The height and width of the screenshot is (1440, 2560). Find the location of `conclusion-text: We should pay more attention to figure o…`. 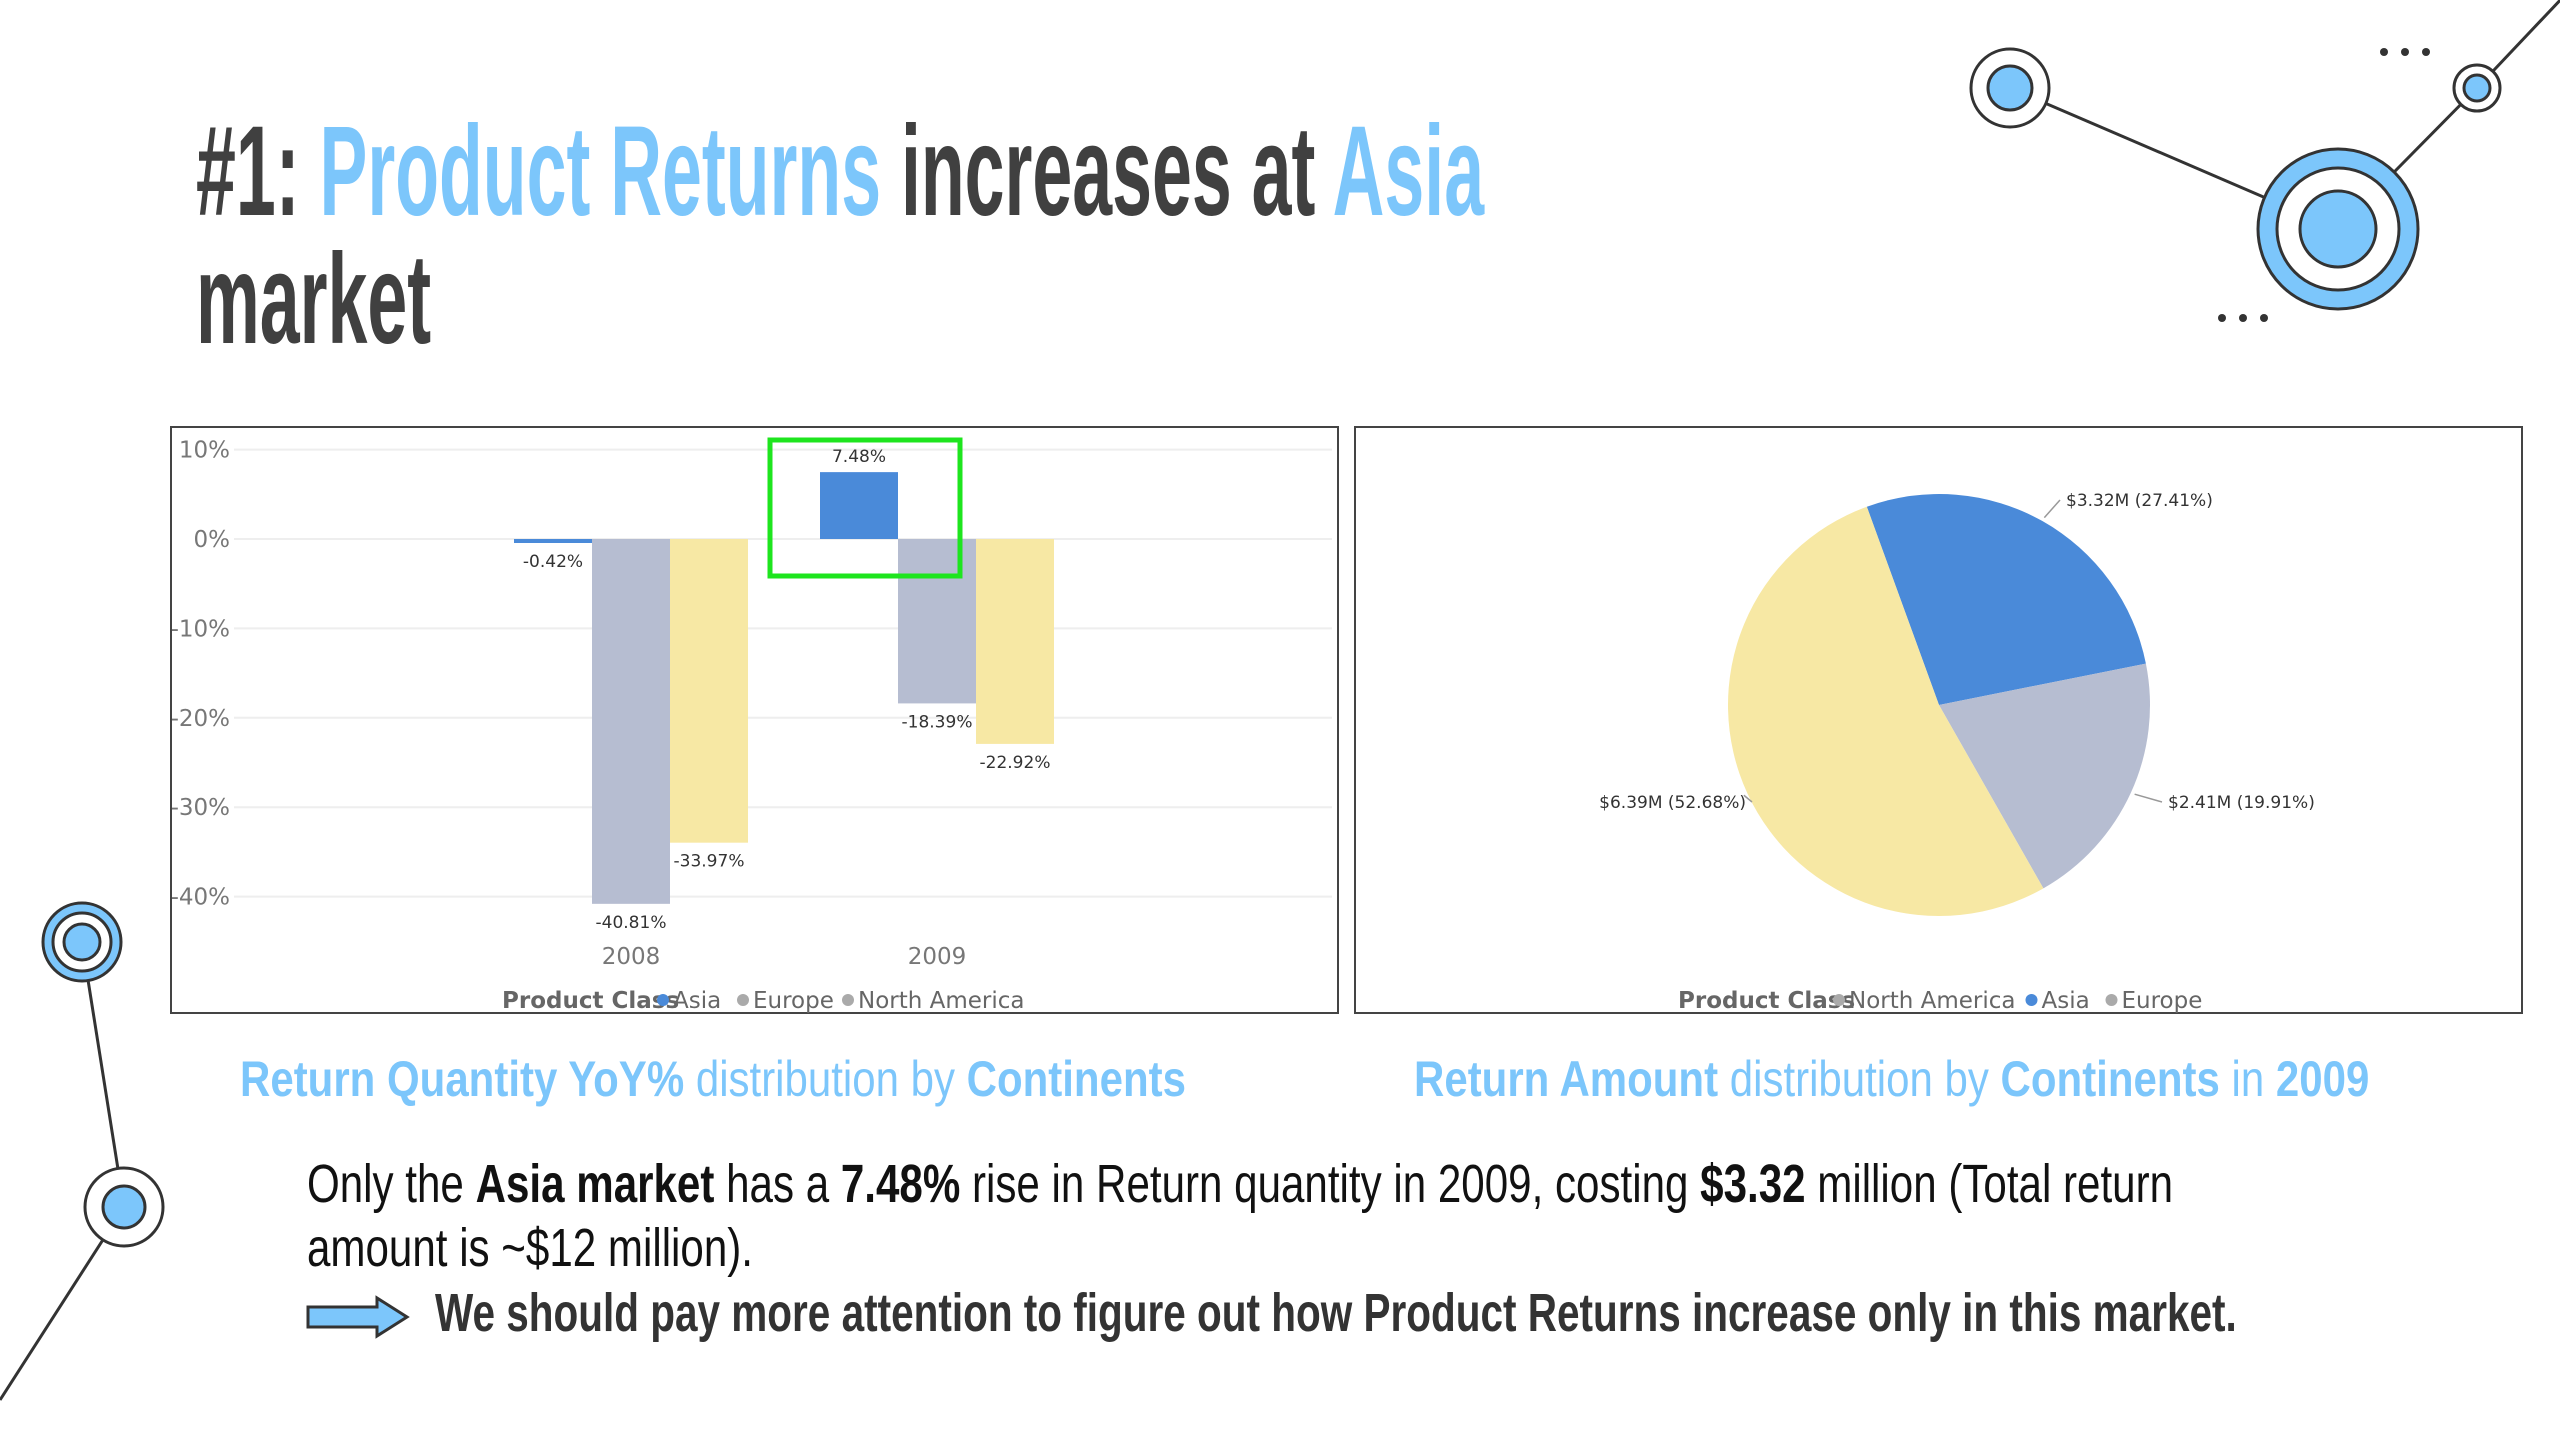

conclusion-text: We should pay more attention to figure o… is located at coordinates (1336, 1313).